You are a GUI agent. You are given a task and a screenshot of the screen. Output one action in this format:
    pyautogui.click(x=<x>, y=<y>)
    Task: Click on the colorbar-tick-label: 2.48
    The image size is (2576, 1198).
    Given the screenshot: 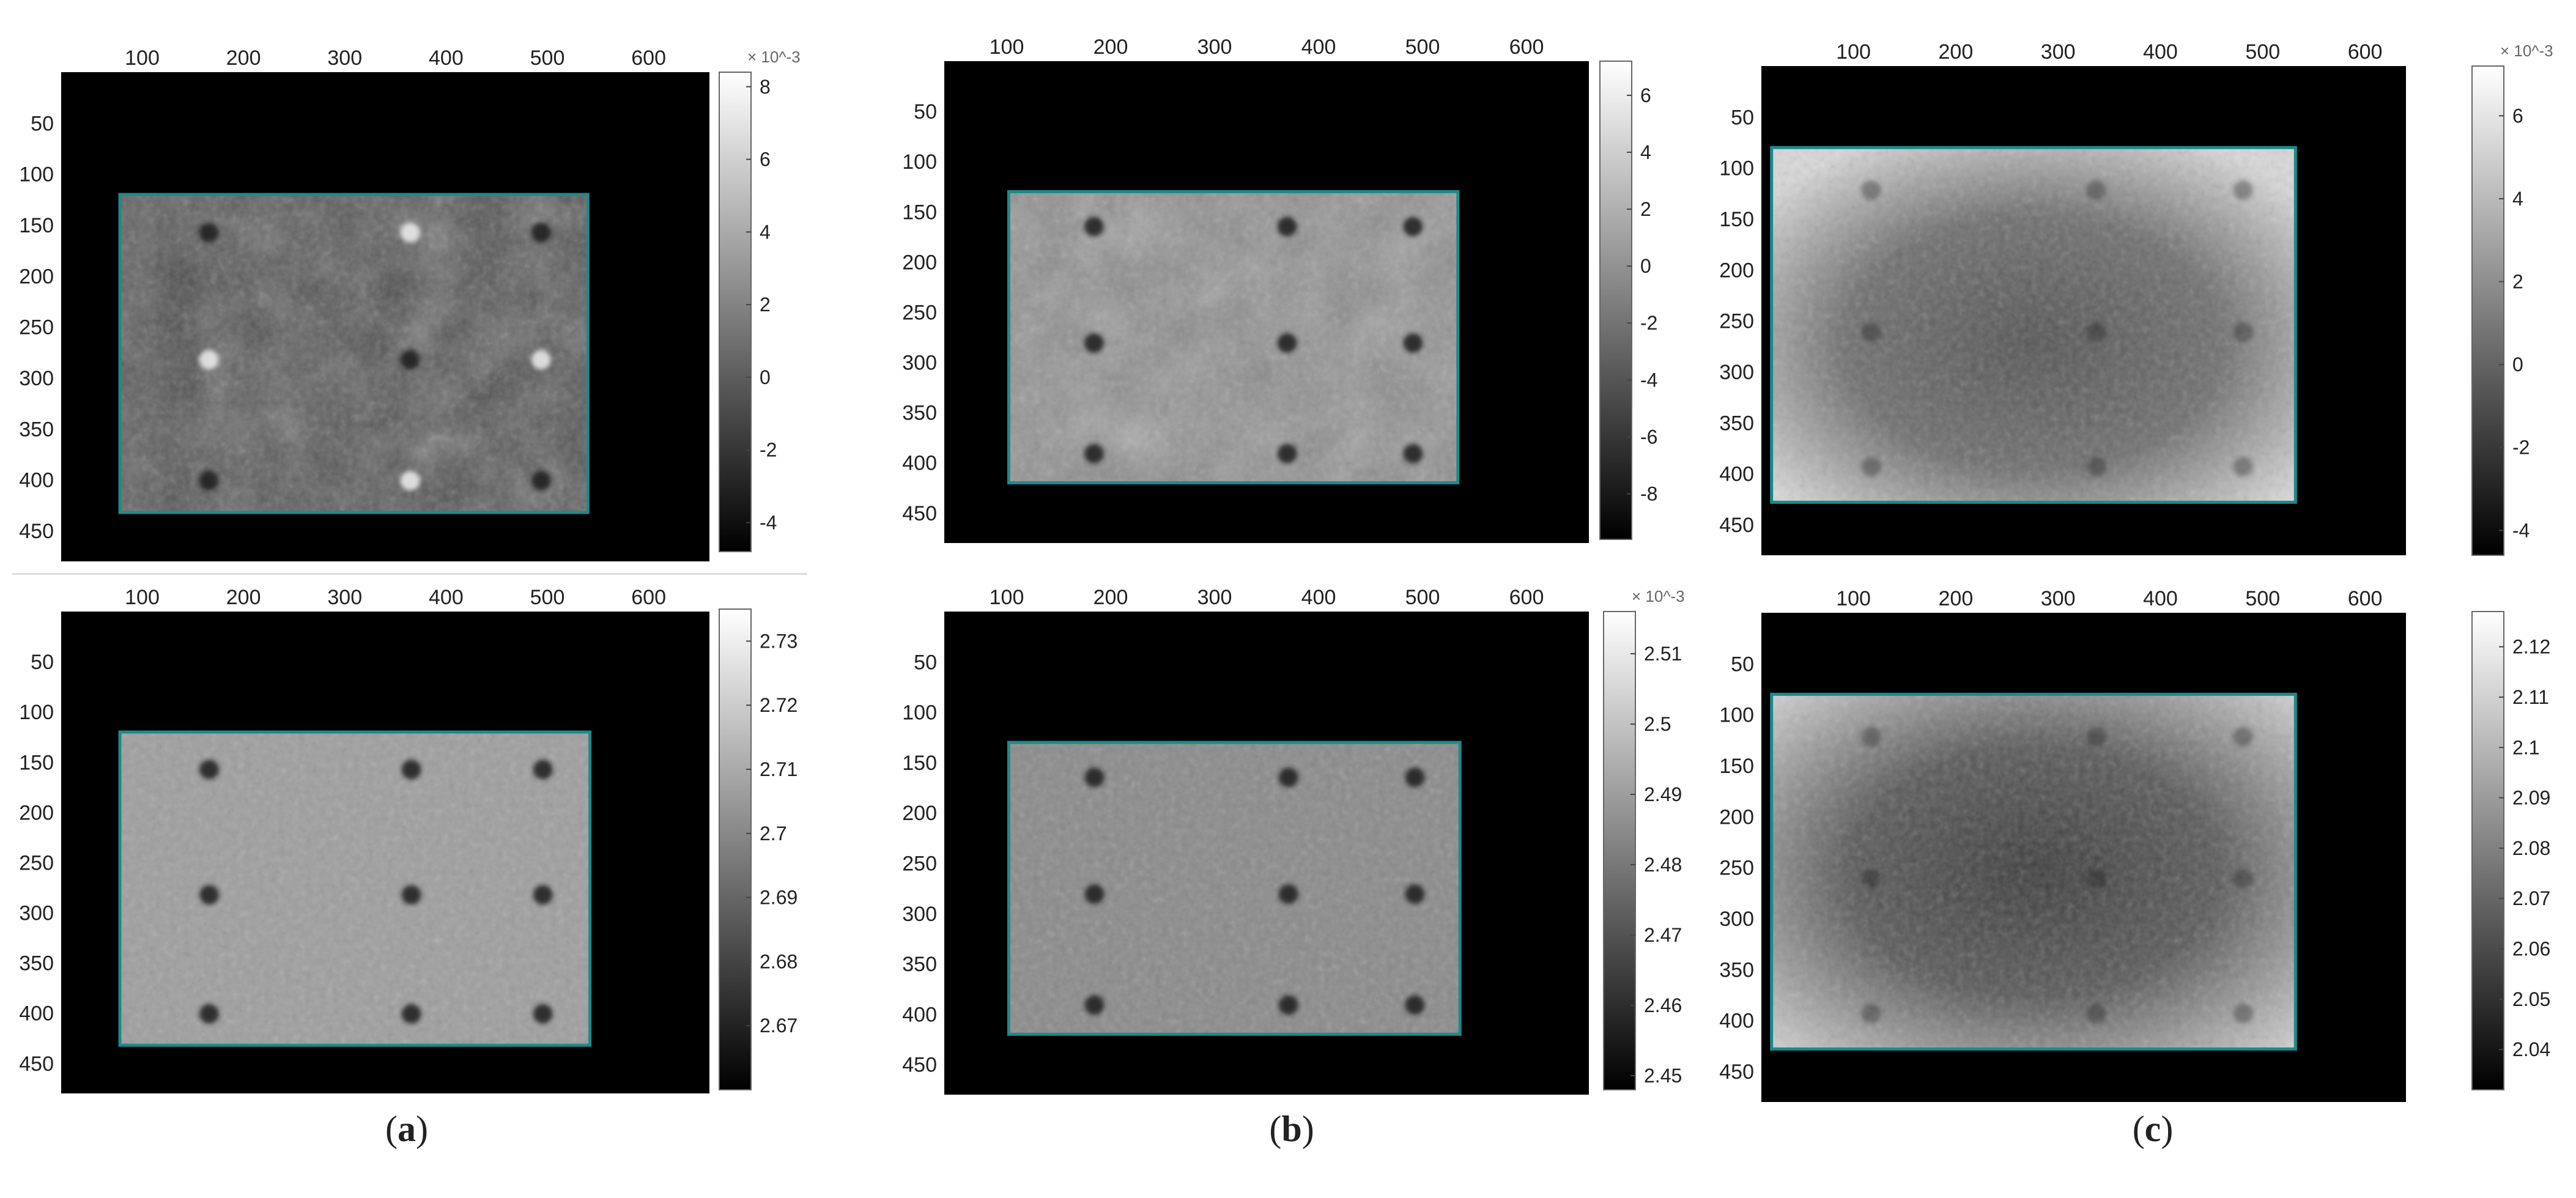 What is the action you would take?
    pyautogui.click(x=1663, y=865)
    